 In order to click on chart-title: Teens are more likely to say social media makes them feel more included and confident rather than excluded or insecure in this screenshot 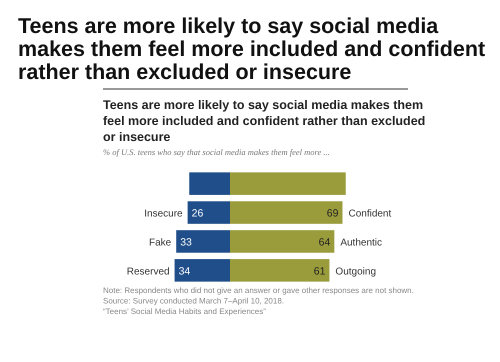, I will do `click(264, 121)`.